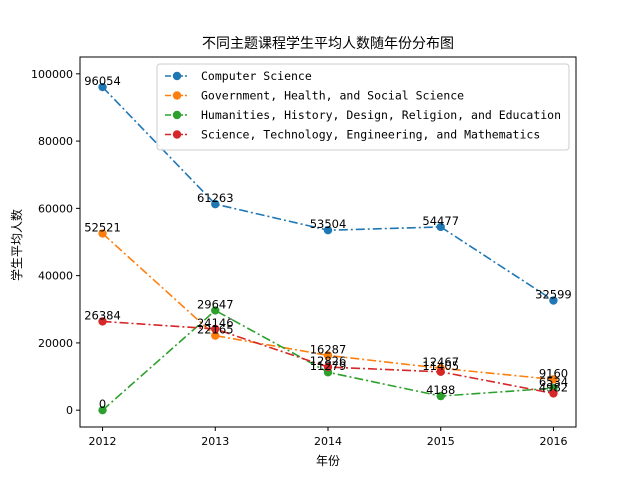  What do you see at coordinates (103, 441) in the screenshot?
I see `x-tick-label: 2012` at bounding box center [103, 441].